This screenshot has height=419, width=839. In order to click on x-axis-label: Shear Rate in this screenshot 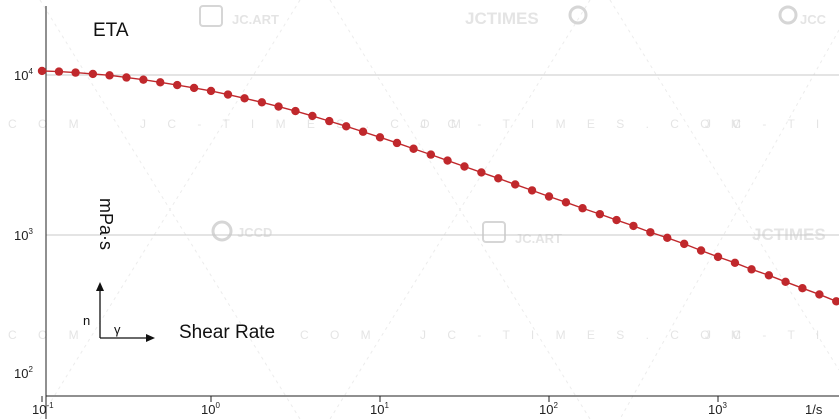, I will do `click(227, 332)`.